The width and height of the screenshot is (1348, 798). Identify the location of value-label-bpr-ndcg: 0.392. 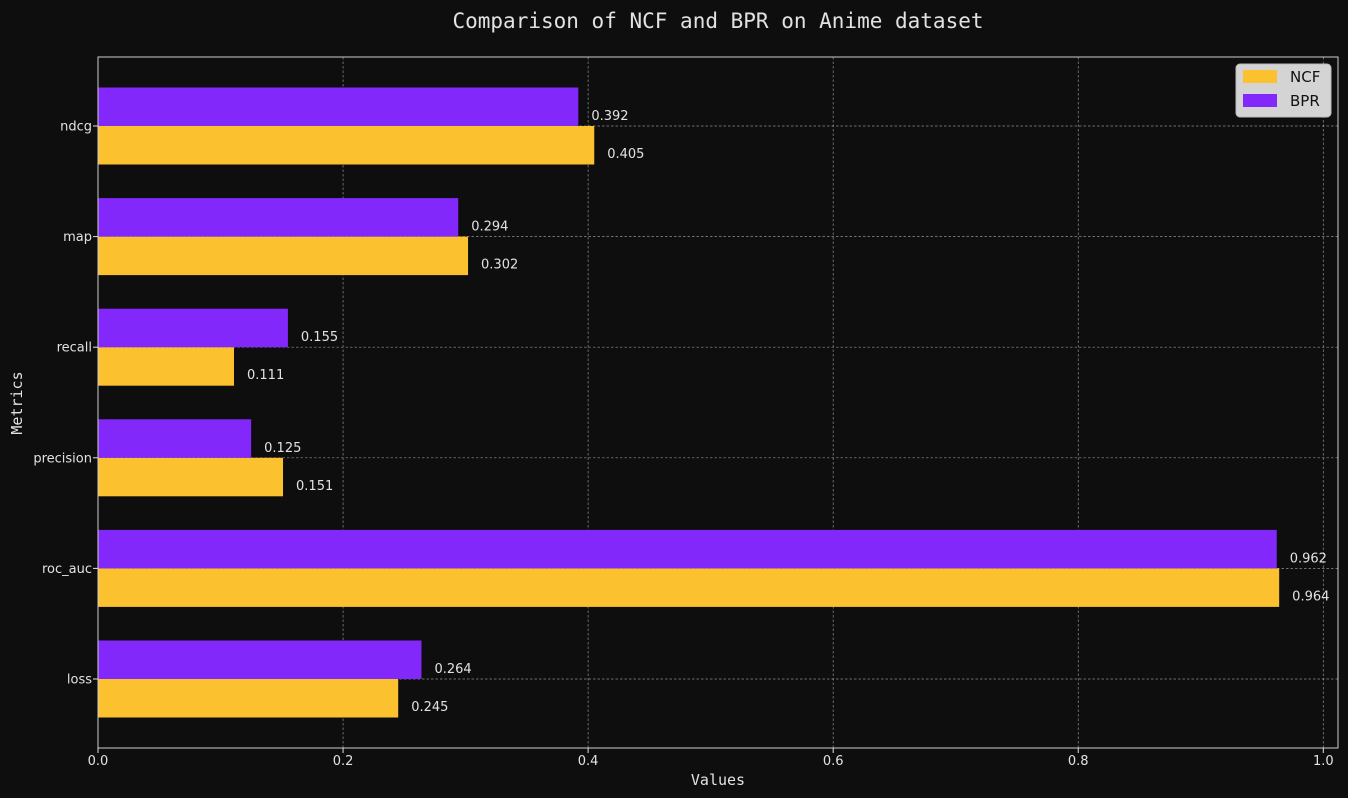
(609, 116).